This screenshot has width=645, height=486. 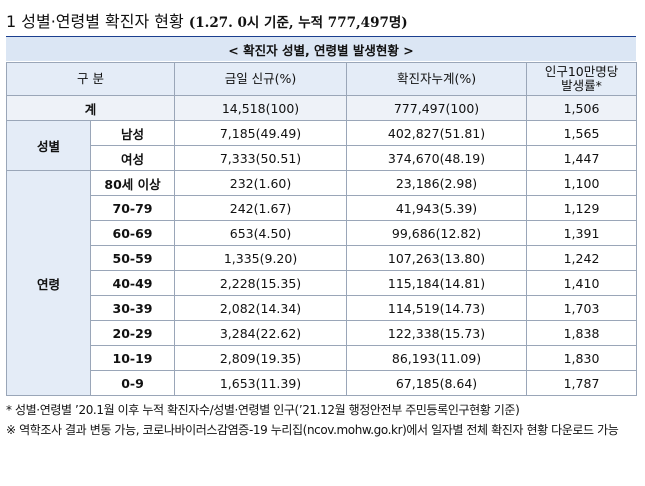 What do you see at coordinates (581, 71) in the screenshot?
I see `header-rate-line1: 인구10만명당` at bounding box center [581, 71].